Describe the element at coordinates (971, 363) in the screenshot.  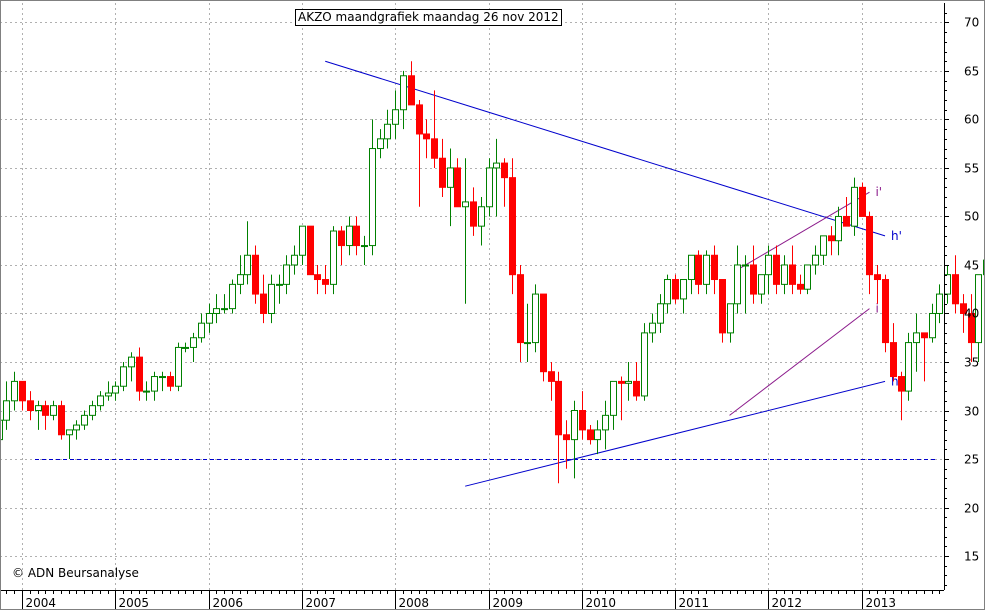
I see `y-tick-label: 35` at that location.